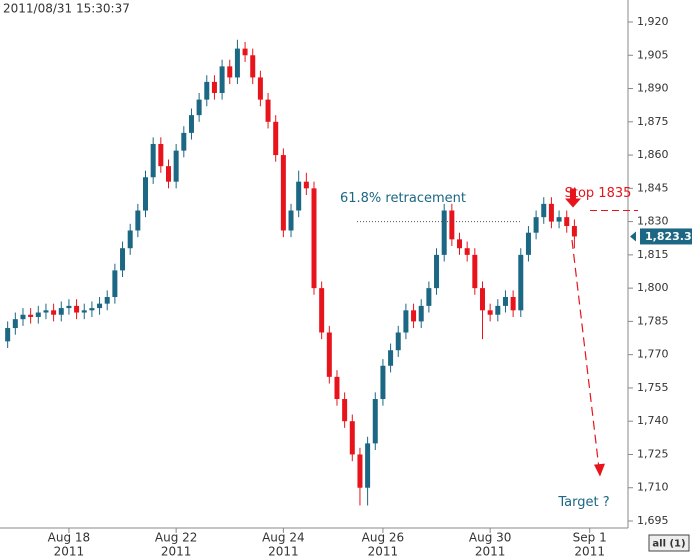  Describe the element at coordinates (66, 9) in the screenshot. I see `timestamp: 2011/08/31 15:30:37` at that location.